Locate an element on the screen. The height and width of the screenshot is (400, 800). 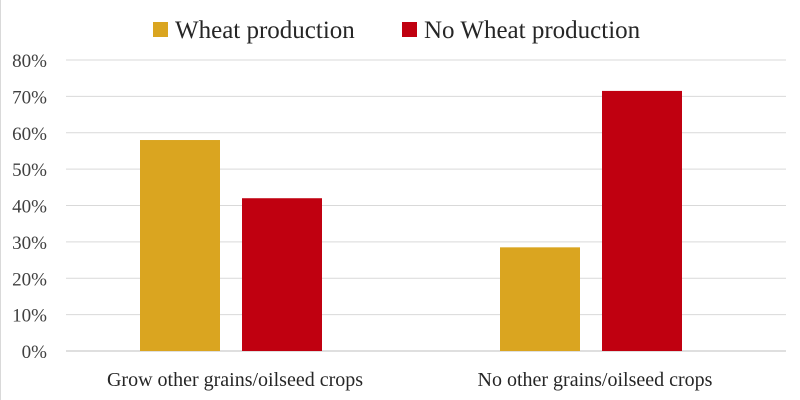
bar-wheat-production-grow-other-grains-oilseed-crops is located at coordinates (180, 245).